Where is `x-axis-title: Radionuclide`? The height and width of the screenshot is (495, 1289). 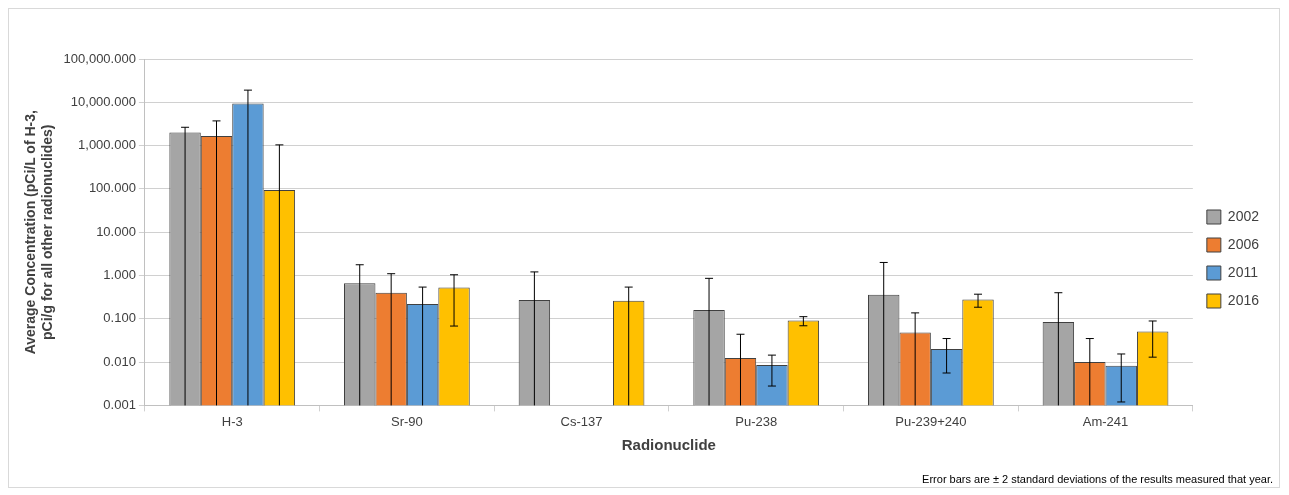
x-axis-title: Radionuclide is located at coordinates (668, 445).